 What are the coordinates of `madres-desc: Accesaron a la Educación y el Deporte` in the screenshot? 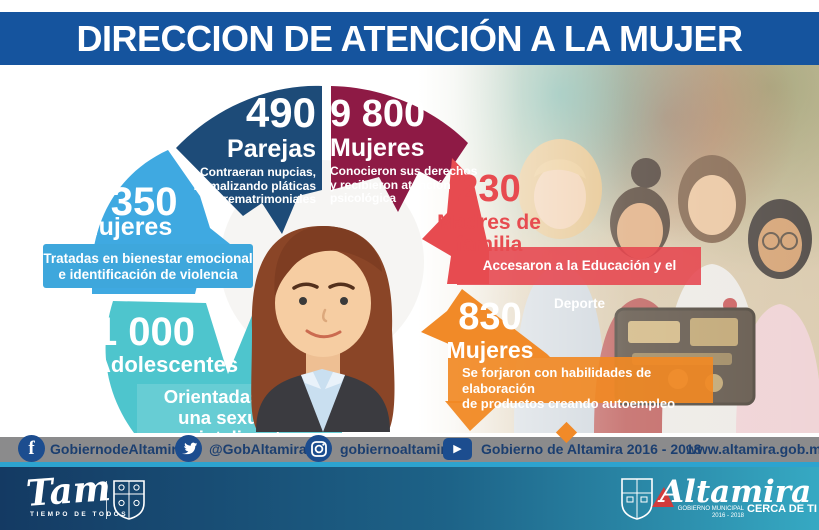 It's located at (579, 284).